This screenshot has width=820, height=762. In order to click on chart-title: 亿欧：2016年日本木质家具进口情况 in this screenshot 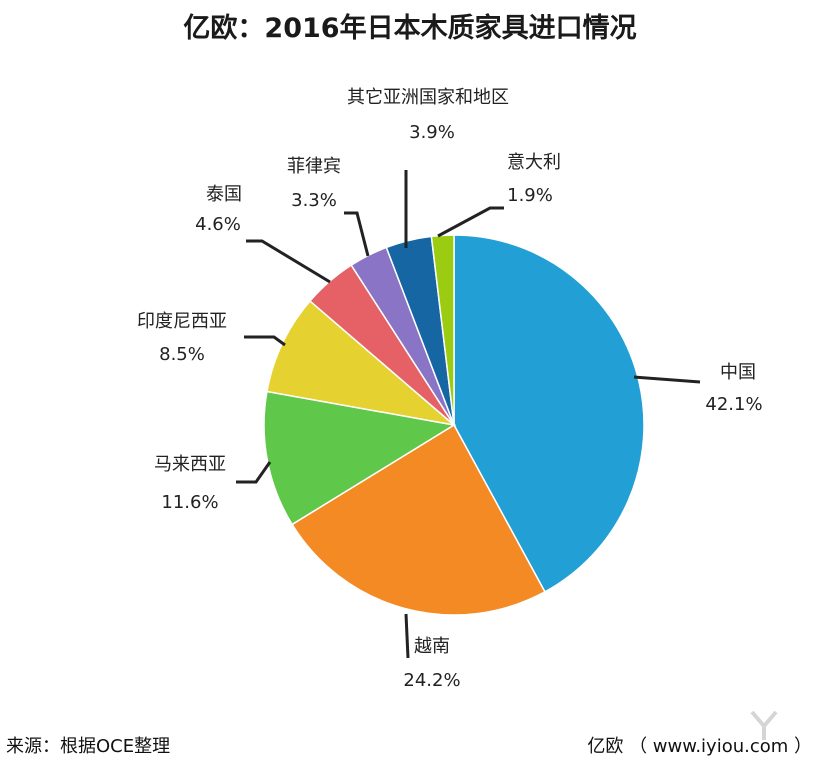, I will do `click(410, 28)`.